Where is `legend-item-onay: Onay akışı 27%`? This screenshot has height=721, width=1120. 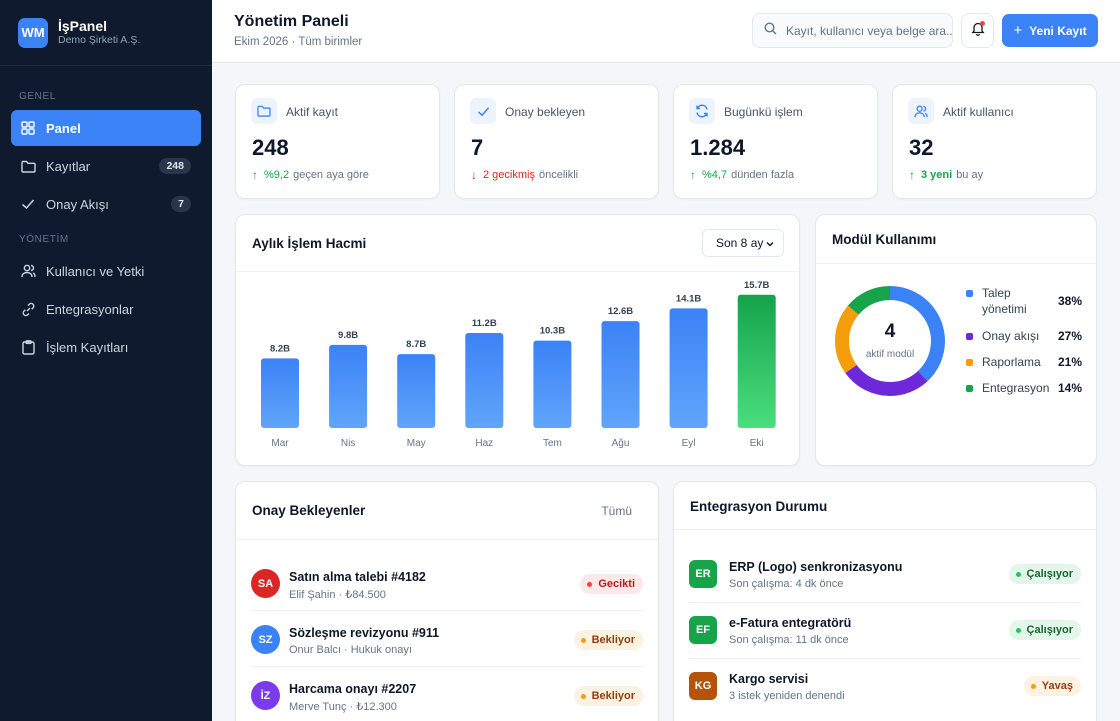
legend-item-onay: Onay akışı 27% is located at coordinates (1024, 336).